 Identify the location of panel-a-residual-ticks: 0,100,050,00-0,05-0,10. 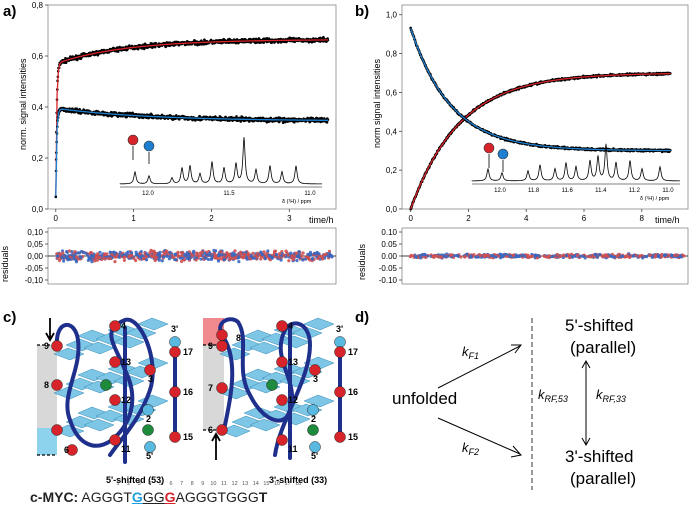
(36, 256).